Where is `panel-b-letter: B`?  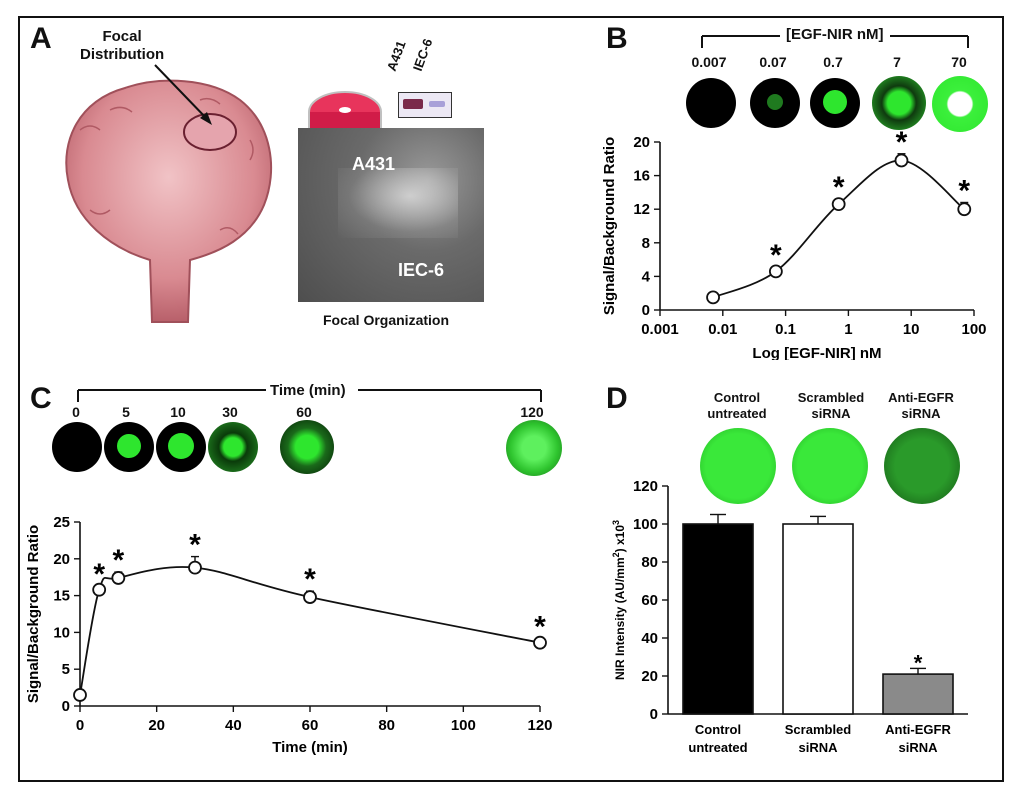 panel-b-letter: B is located at coordinates (617, 38).